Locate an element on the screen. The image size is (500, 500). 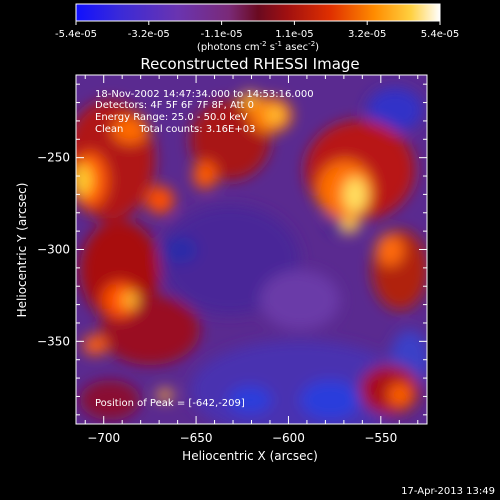
colorbar-tick-label: -1.1e-05 is located at coordinates (222, 34).